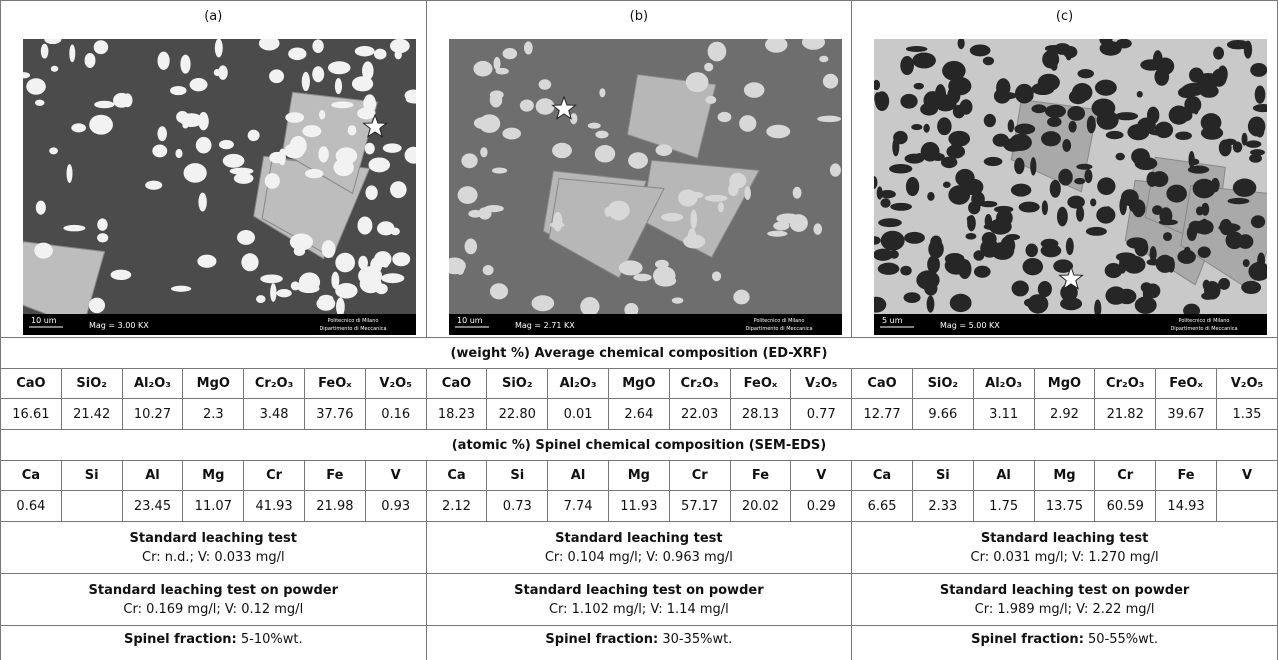 Image resolution: width=1278 pixels, height=660 pixels. Describe the element at coordinates (545, 325) in the screenshot. I see `magnification: Mag = 2.71 KX` at that location.